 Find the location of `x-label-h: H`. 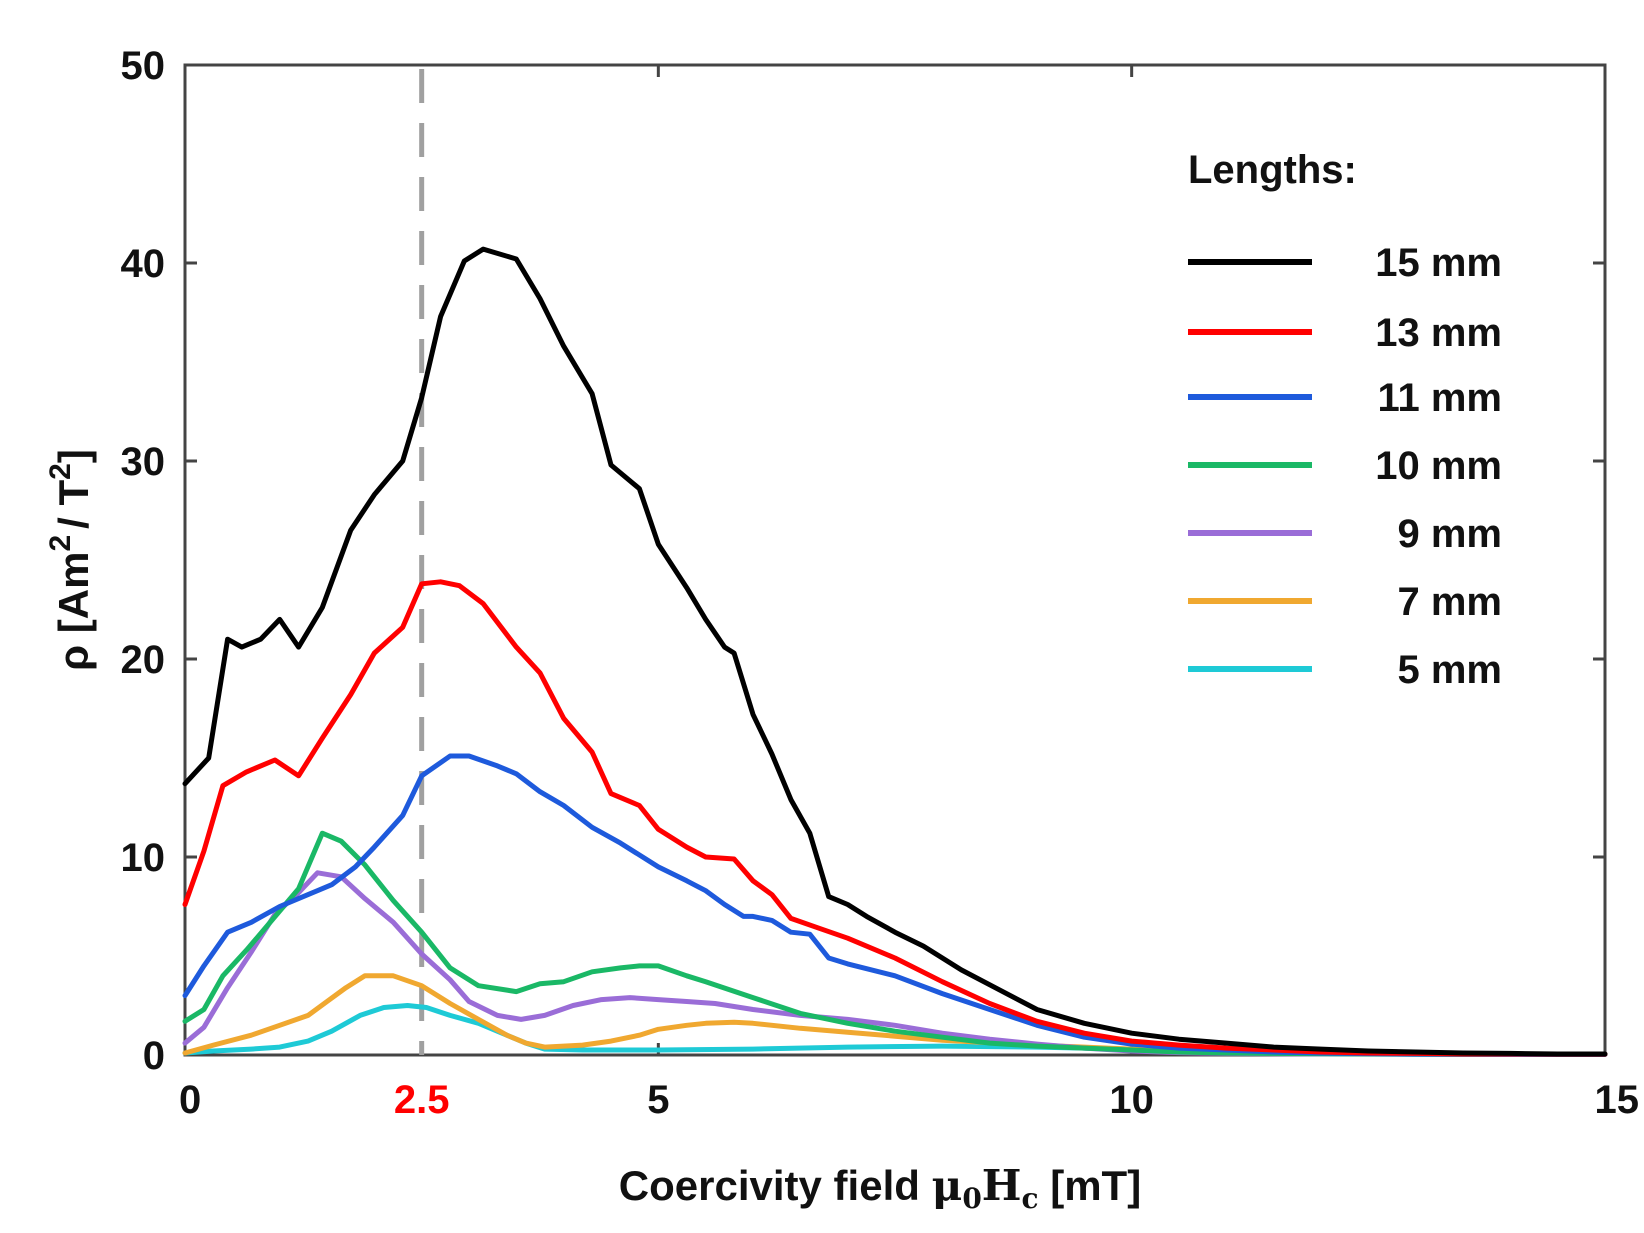

x-label-h: H is located at coordinates (1002, 1185).